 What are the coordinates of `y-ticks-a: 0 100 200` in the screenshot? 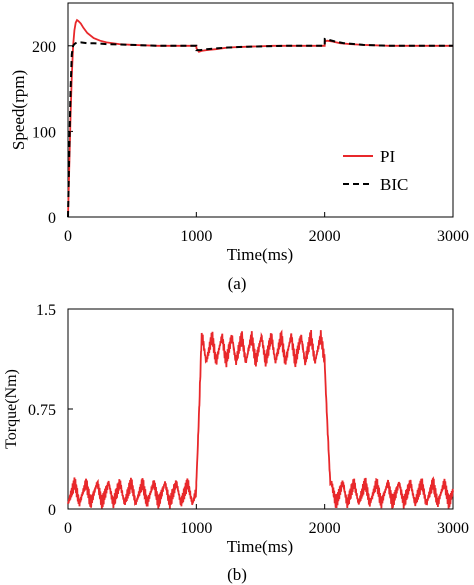 It's located at (52, 133).